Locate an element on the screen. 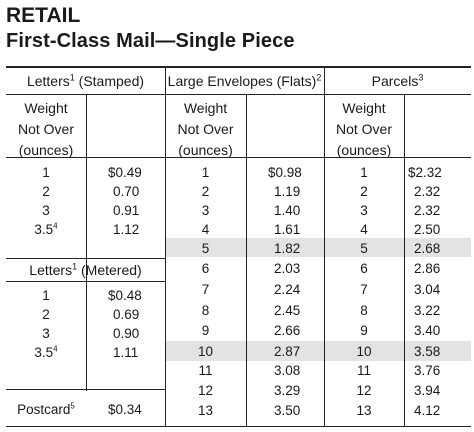 The height and width of the screenshot is (432, 474). table-row: 3.94 is located at coordinates (427, 390).